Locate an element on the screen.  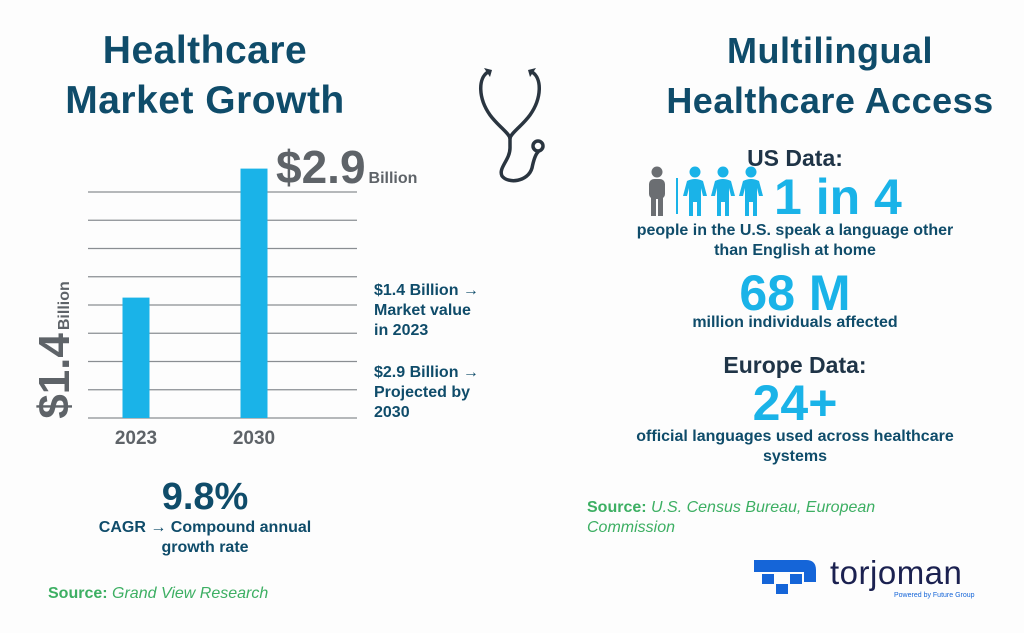
person-gray-icon is located at coordinates (657, 191).